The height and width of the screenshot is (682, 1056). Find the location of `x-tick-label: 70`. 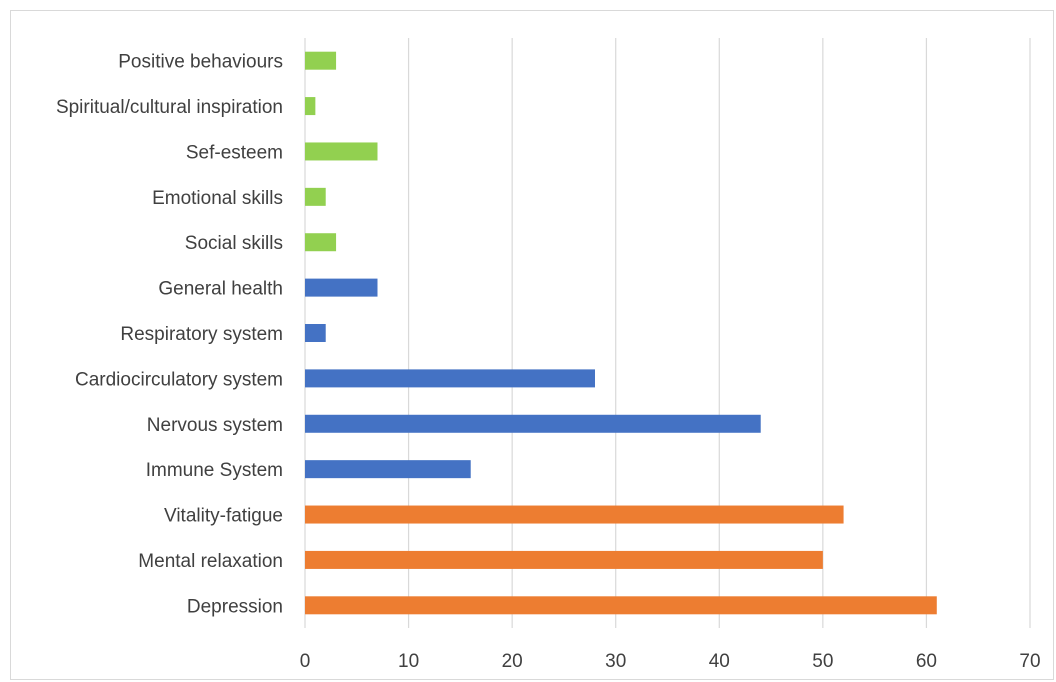

x-tick-label: 70 is located at coordinates (1029, 661).